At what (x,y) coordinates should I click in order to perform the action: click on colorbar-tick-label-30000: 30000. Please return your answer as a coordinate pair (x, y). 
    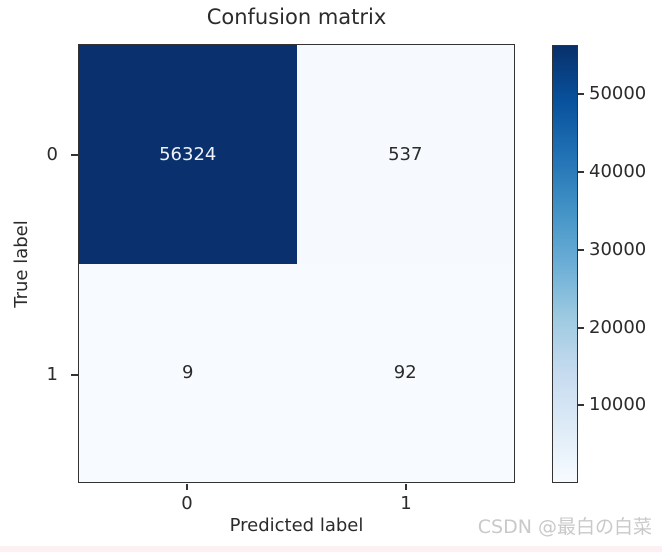
    Looking at the image, I should click on (618, 249).